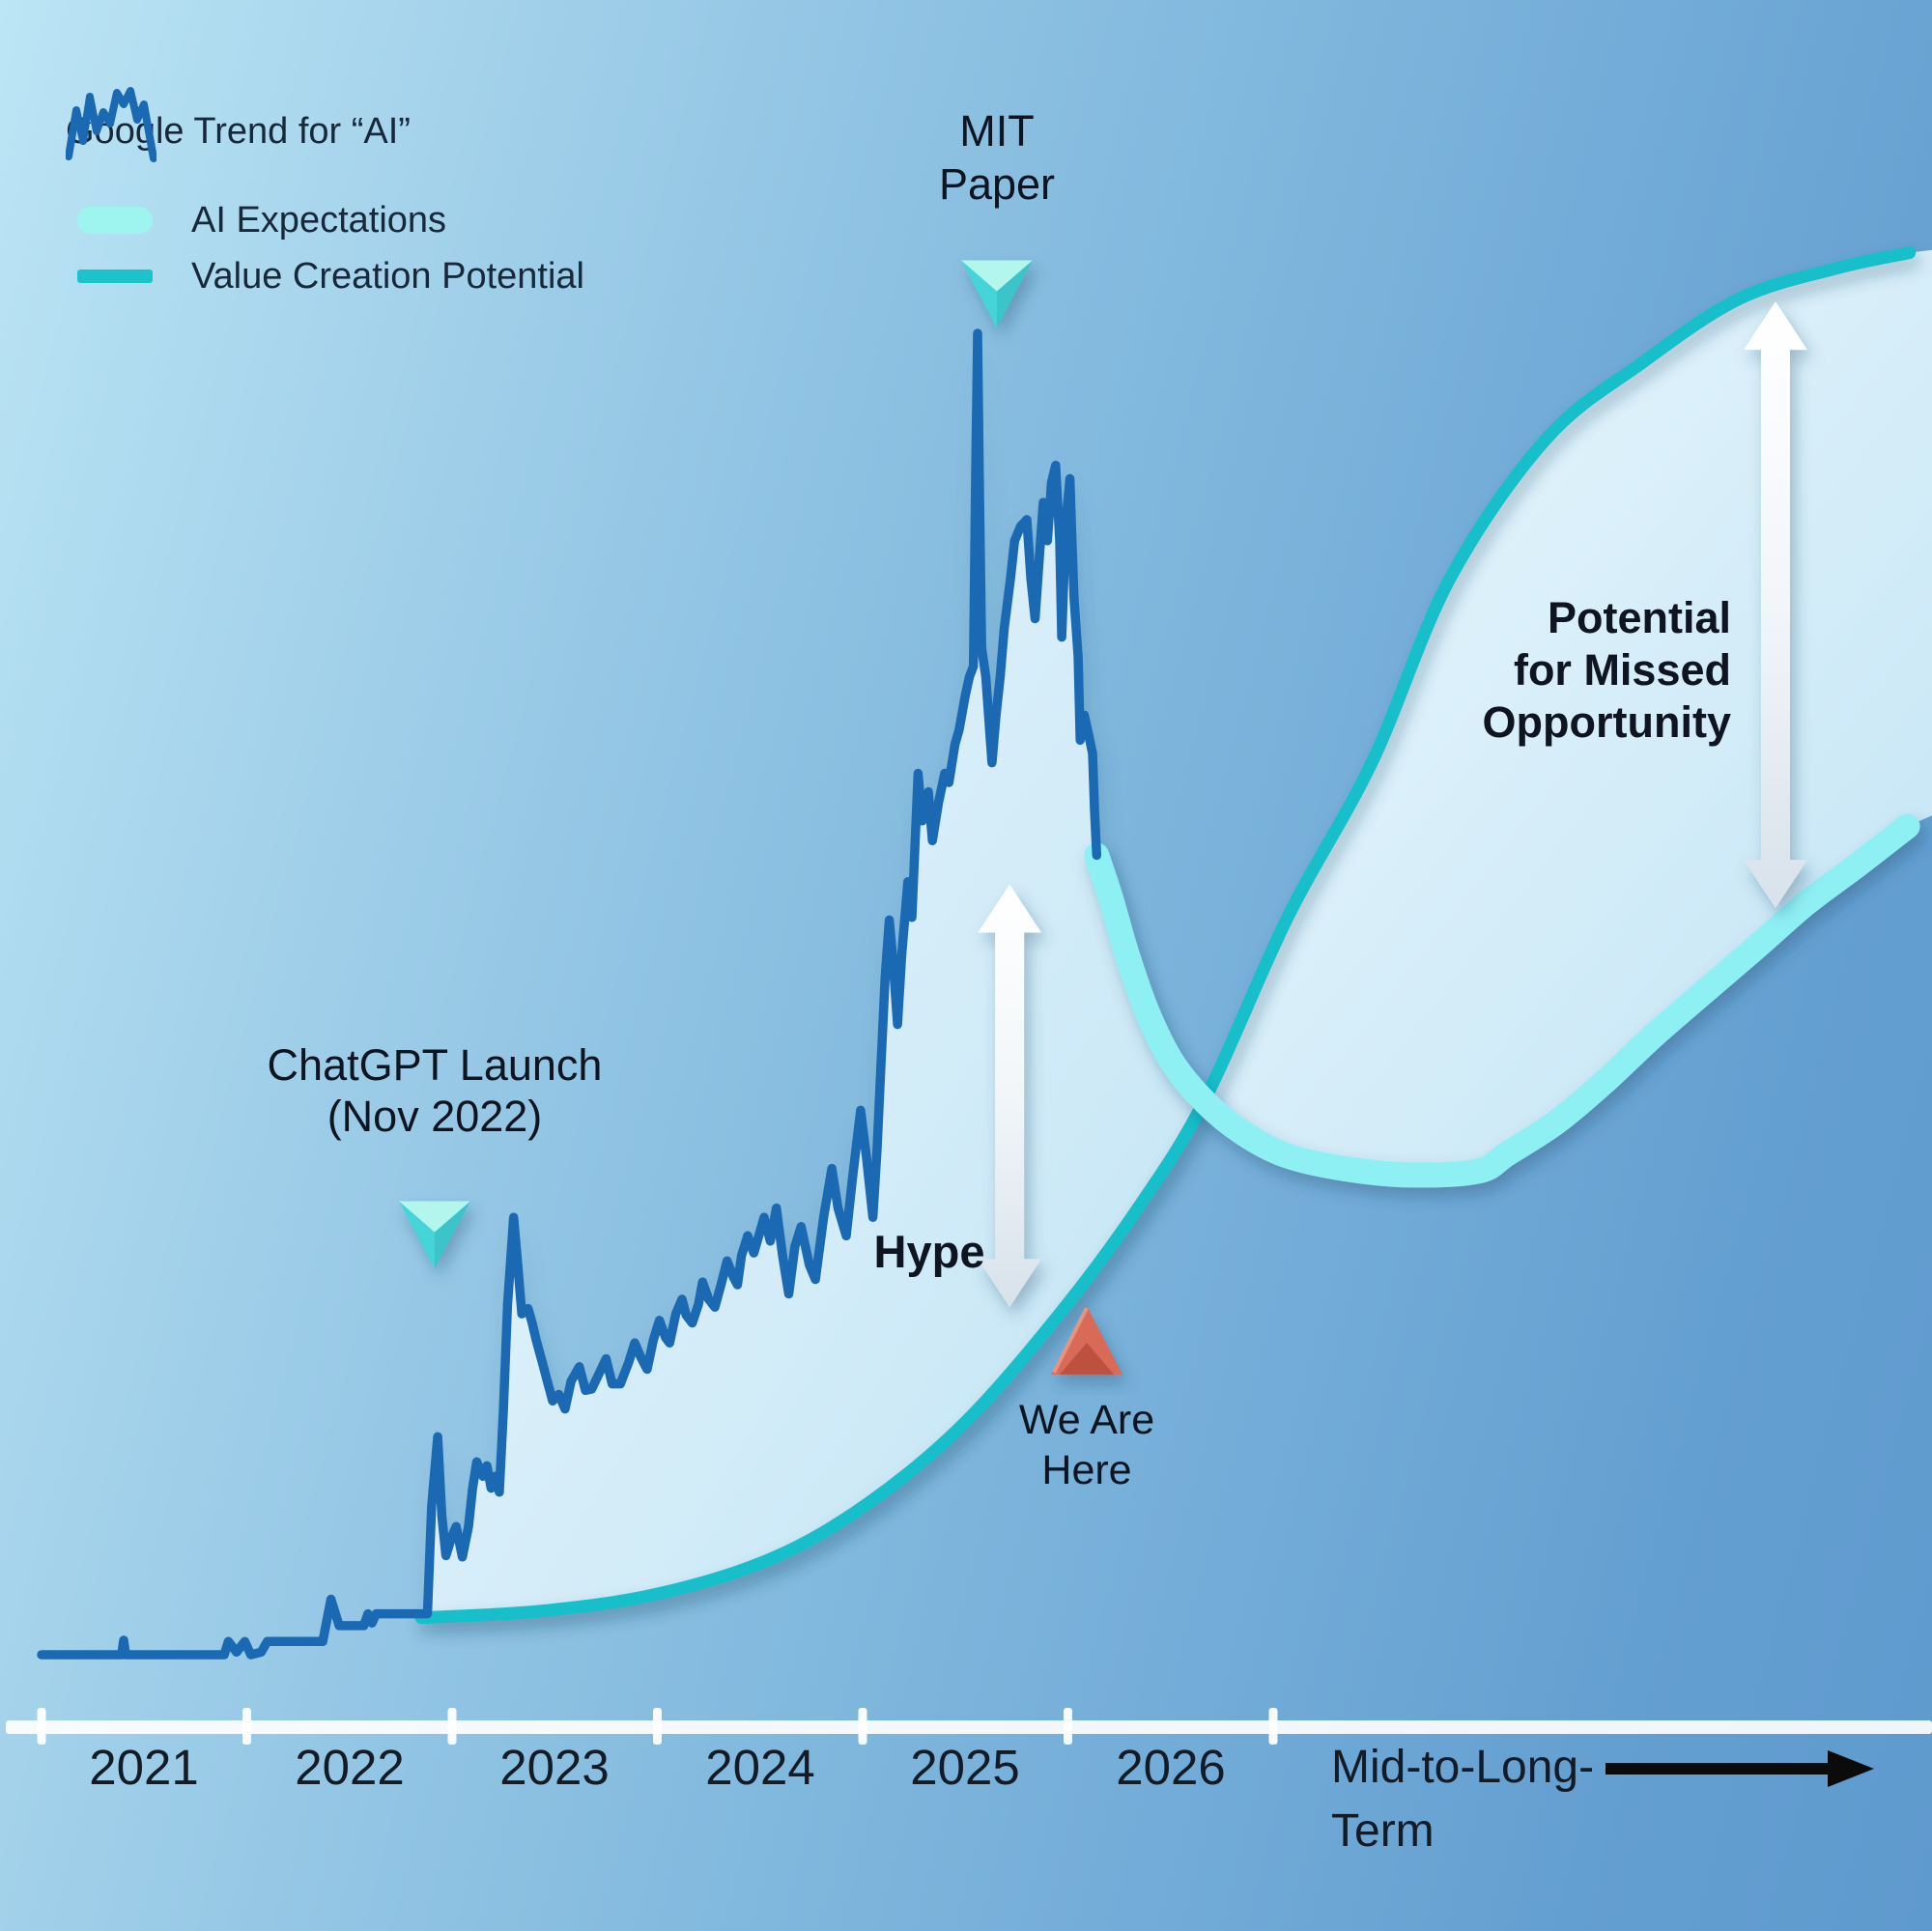 This screenshot has height=1931, width=1932. Describe the element at coordinates (115, 276) in the screenshot. I see `value-creation-swatch-icon` at that location.